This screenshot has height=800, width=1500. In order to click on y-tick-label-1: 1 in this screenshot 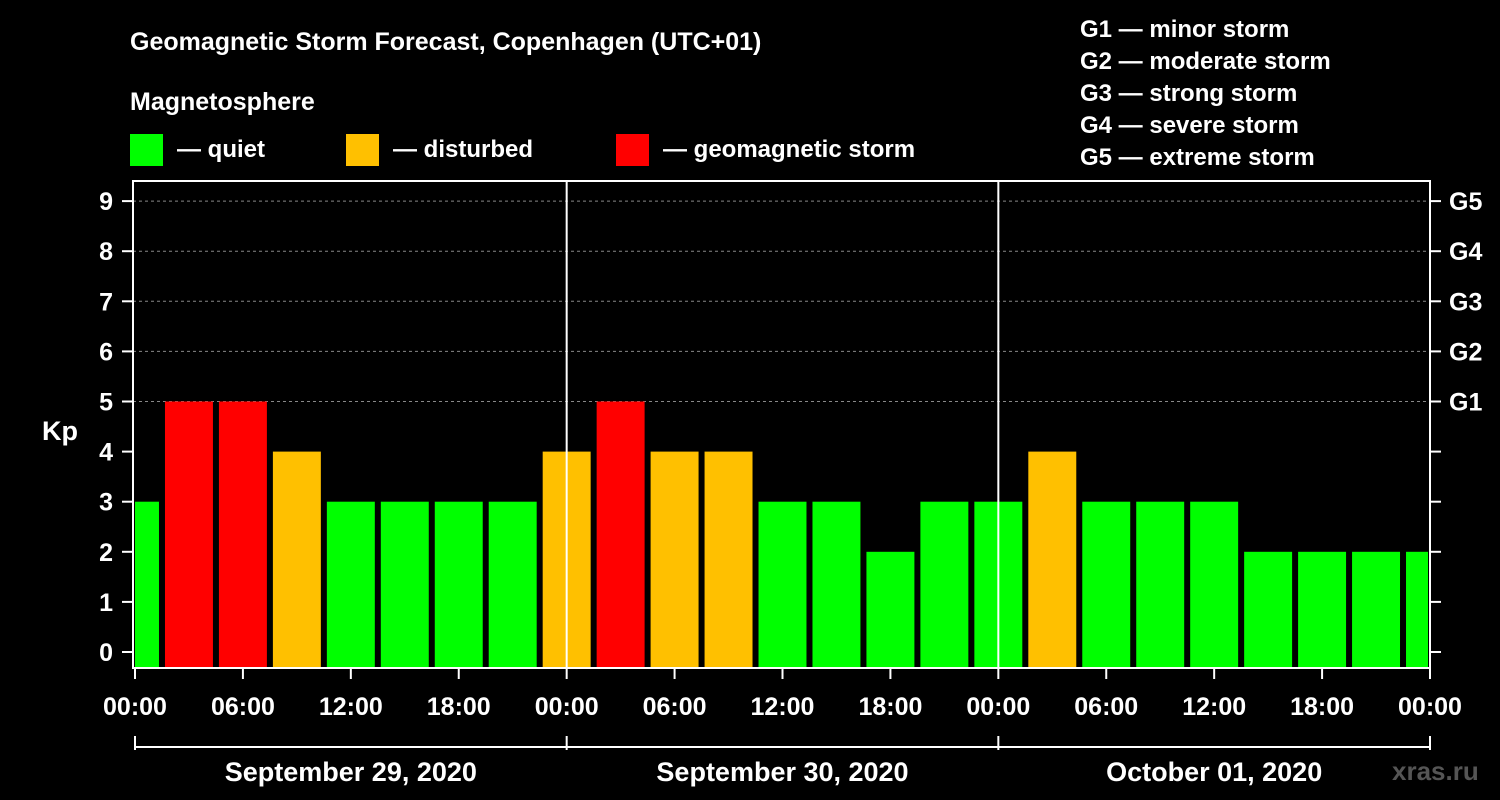, I will do `click(106, 603)`.